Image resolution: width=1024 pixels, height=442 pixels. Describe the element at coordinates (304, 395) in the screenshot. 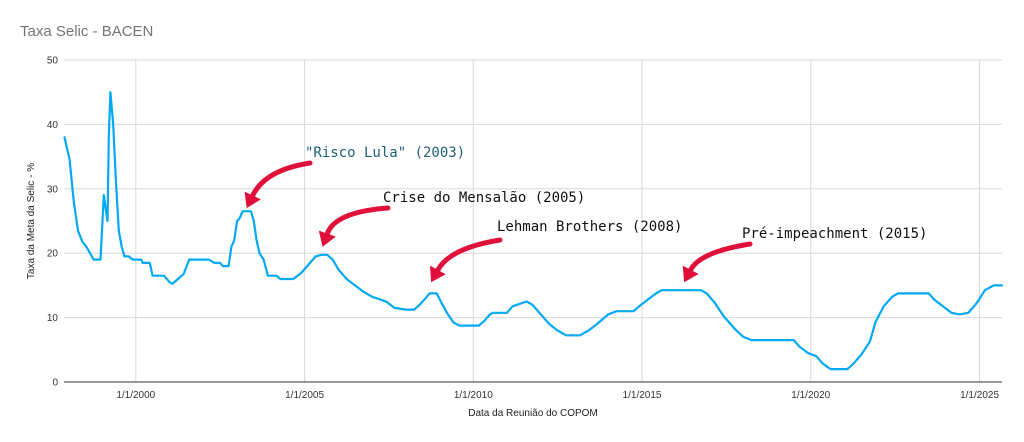

I see `x-tick-label: 1/1/2005` at that location.